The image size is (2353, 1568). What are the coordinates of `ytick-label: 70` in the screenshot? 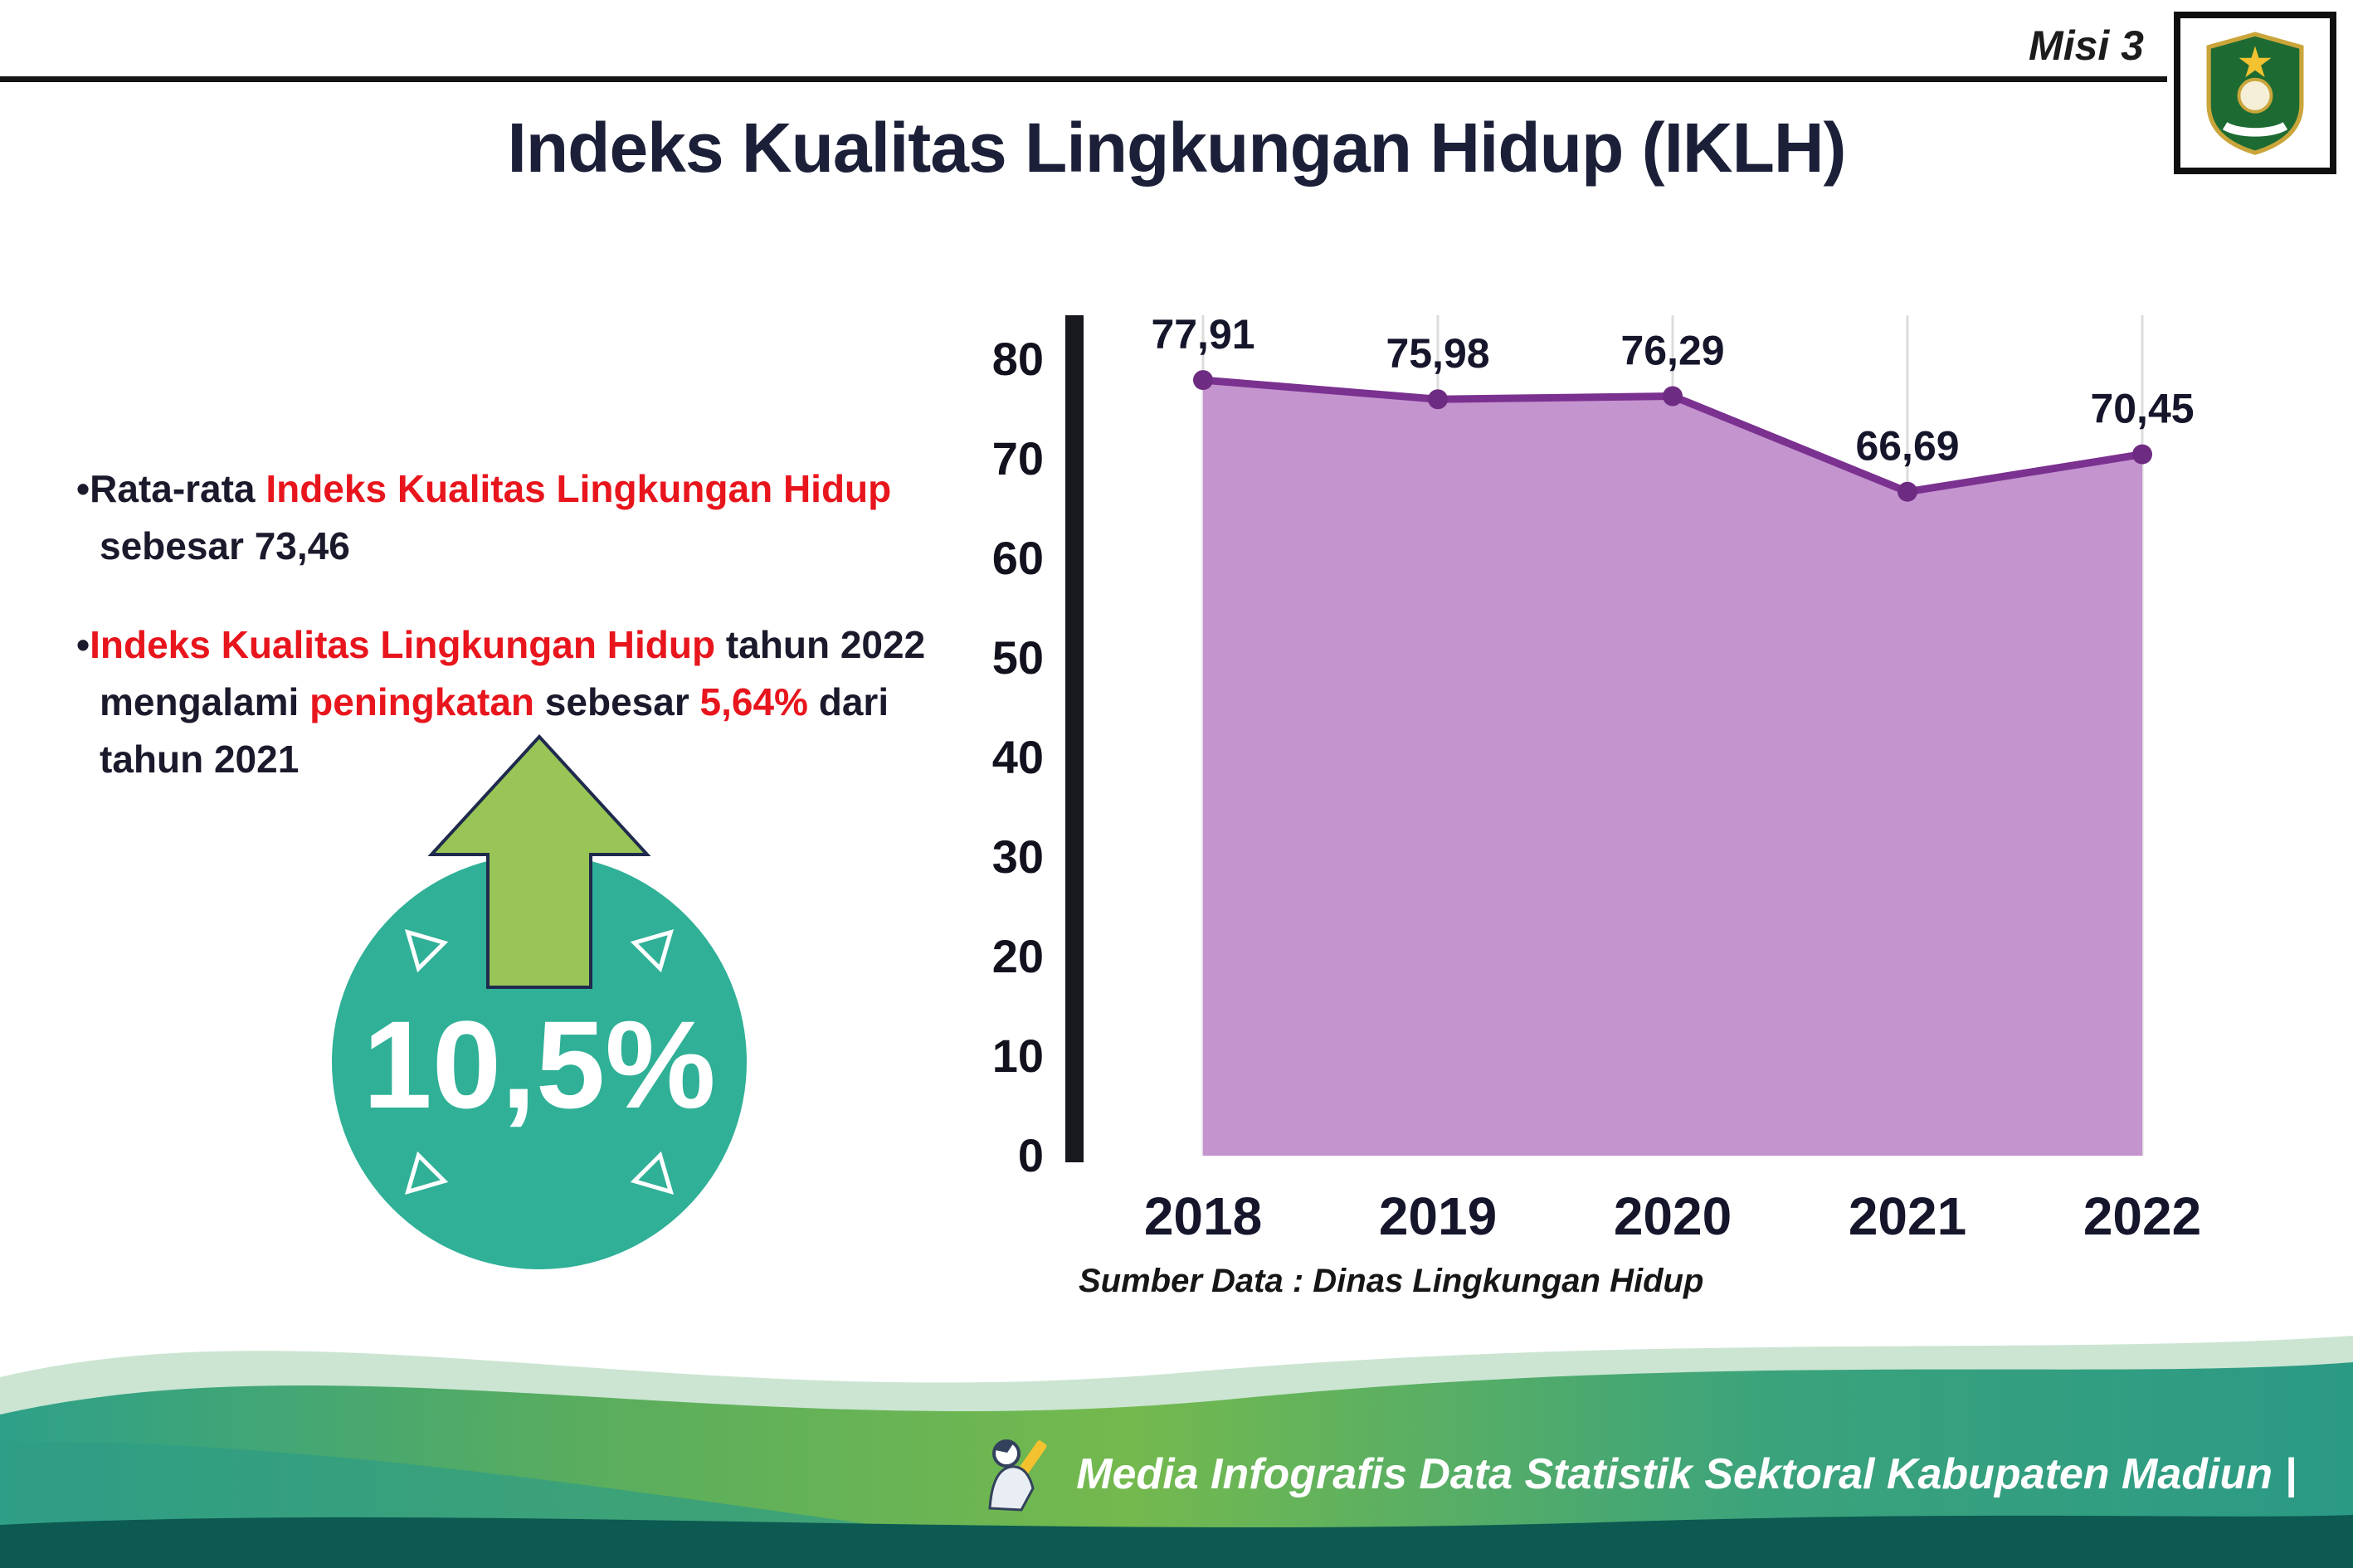 It's located at (1018, 458).